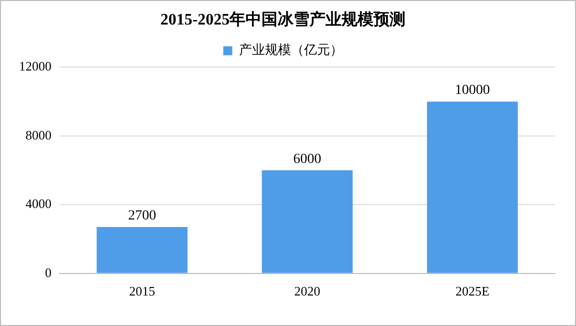  I want to click on chart-title: 2015-2025年中国冰雪产业规模预测, so click(283, 19).